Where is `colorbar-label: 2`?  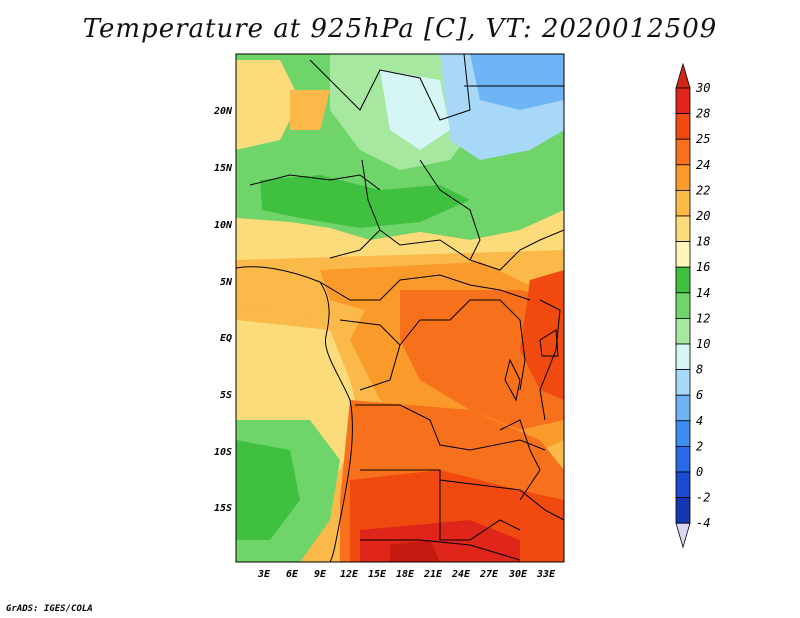 colorbar-label: 2 is located at coordinates (699, 446).